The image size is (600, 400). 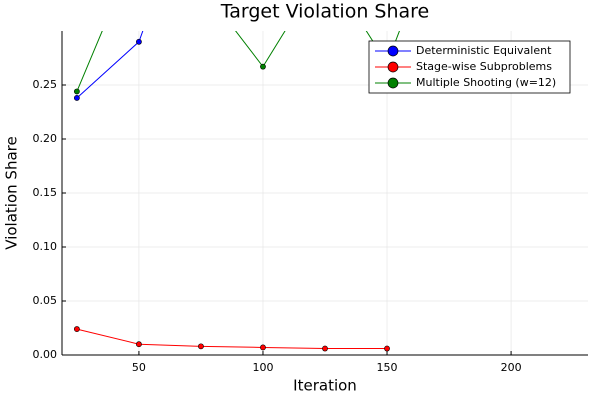 I want to click on legend-label: Deterministic Equivalent, so click(x=484, y=50).